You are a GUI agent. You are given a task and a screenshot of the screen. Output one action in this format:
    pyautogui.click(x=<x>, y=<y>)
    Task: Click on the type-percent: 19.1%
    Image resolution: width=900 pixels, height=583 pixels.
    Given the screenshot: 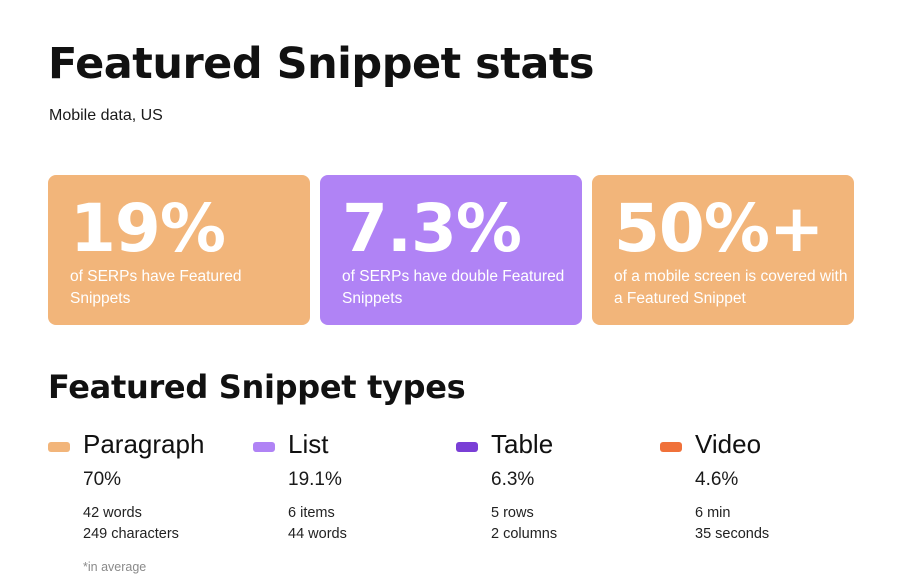 What is the action you would take?
    pyautogui.click(x=315, y=479)
    